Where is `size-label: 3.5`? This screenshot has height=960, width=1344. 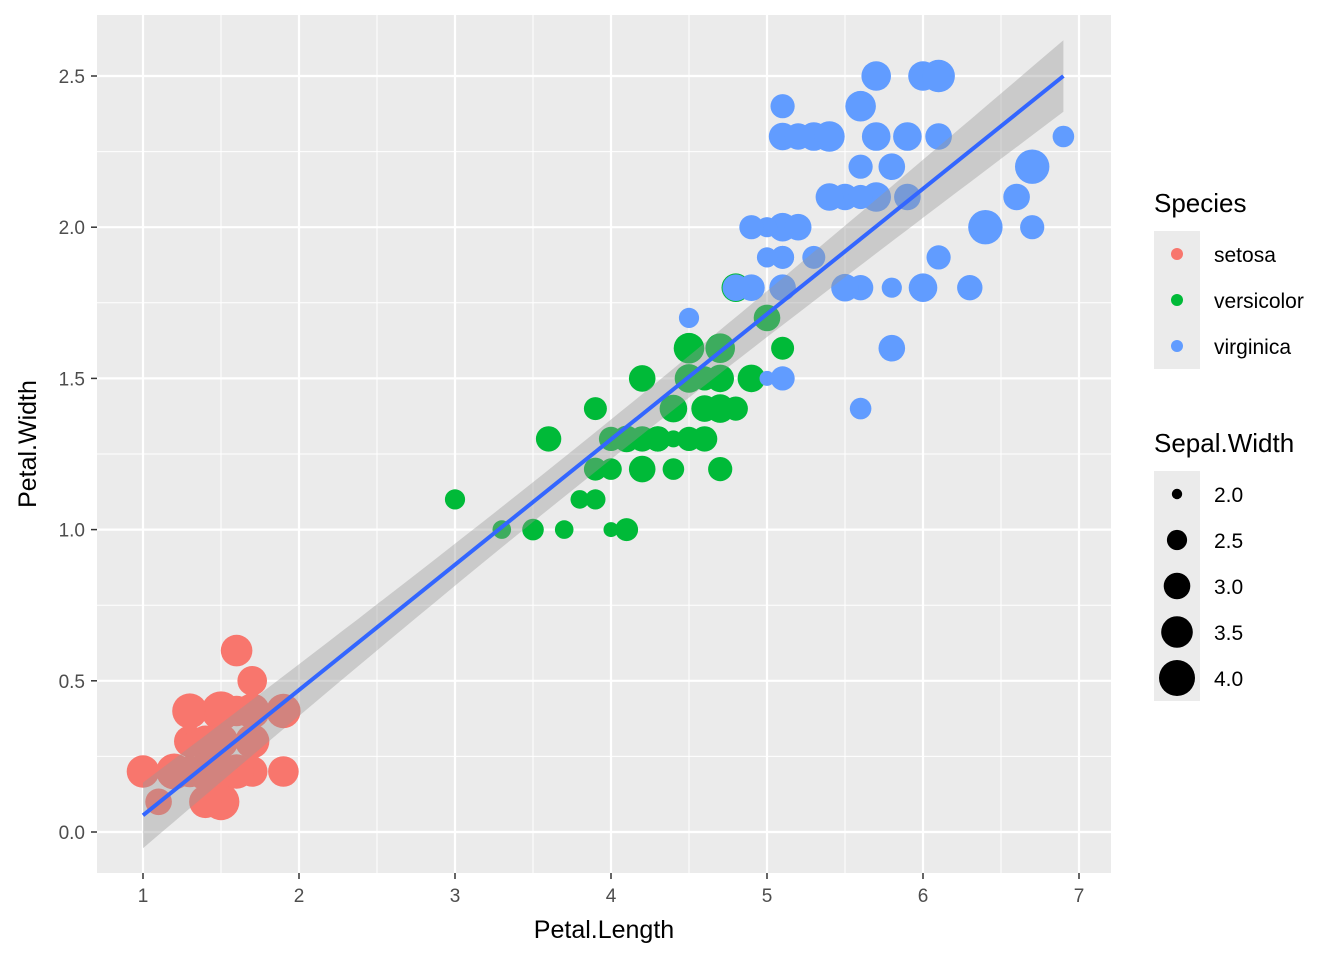
size-label: 3.5 is located at coordinates (1228, 633).